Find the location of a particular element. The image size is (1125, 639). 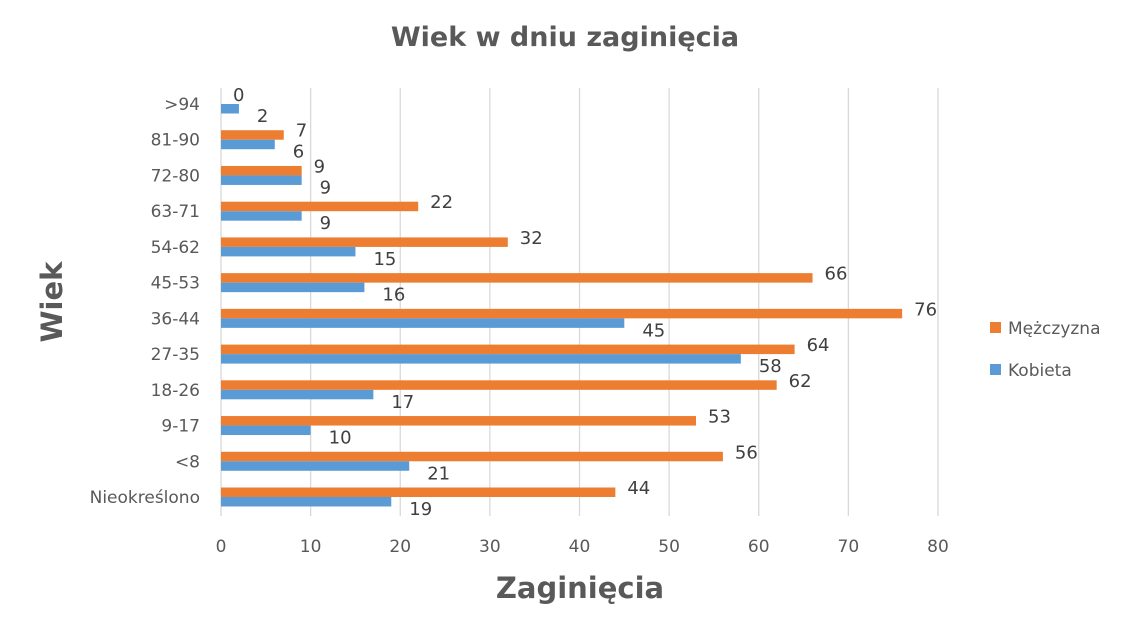

x-tick-label: 40 is located at coordinates (580, 547).